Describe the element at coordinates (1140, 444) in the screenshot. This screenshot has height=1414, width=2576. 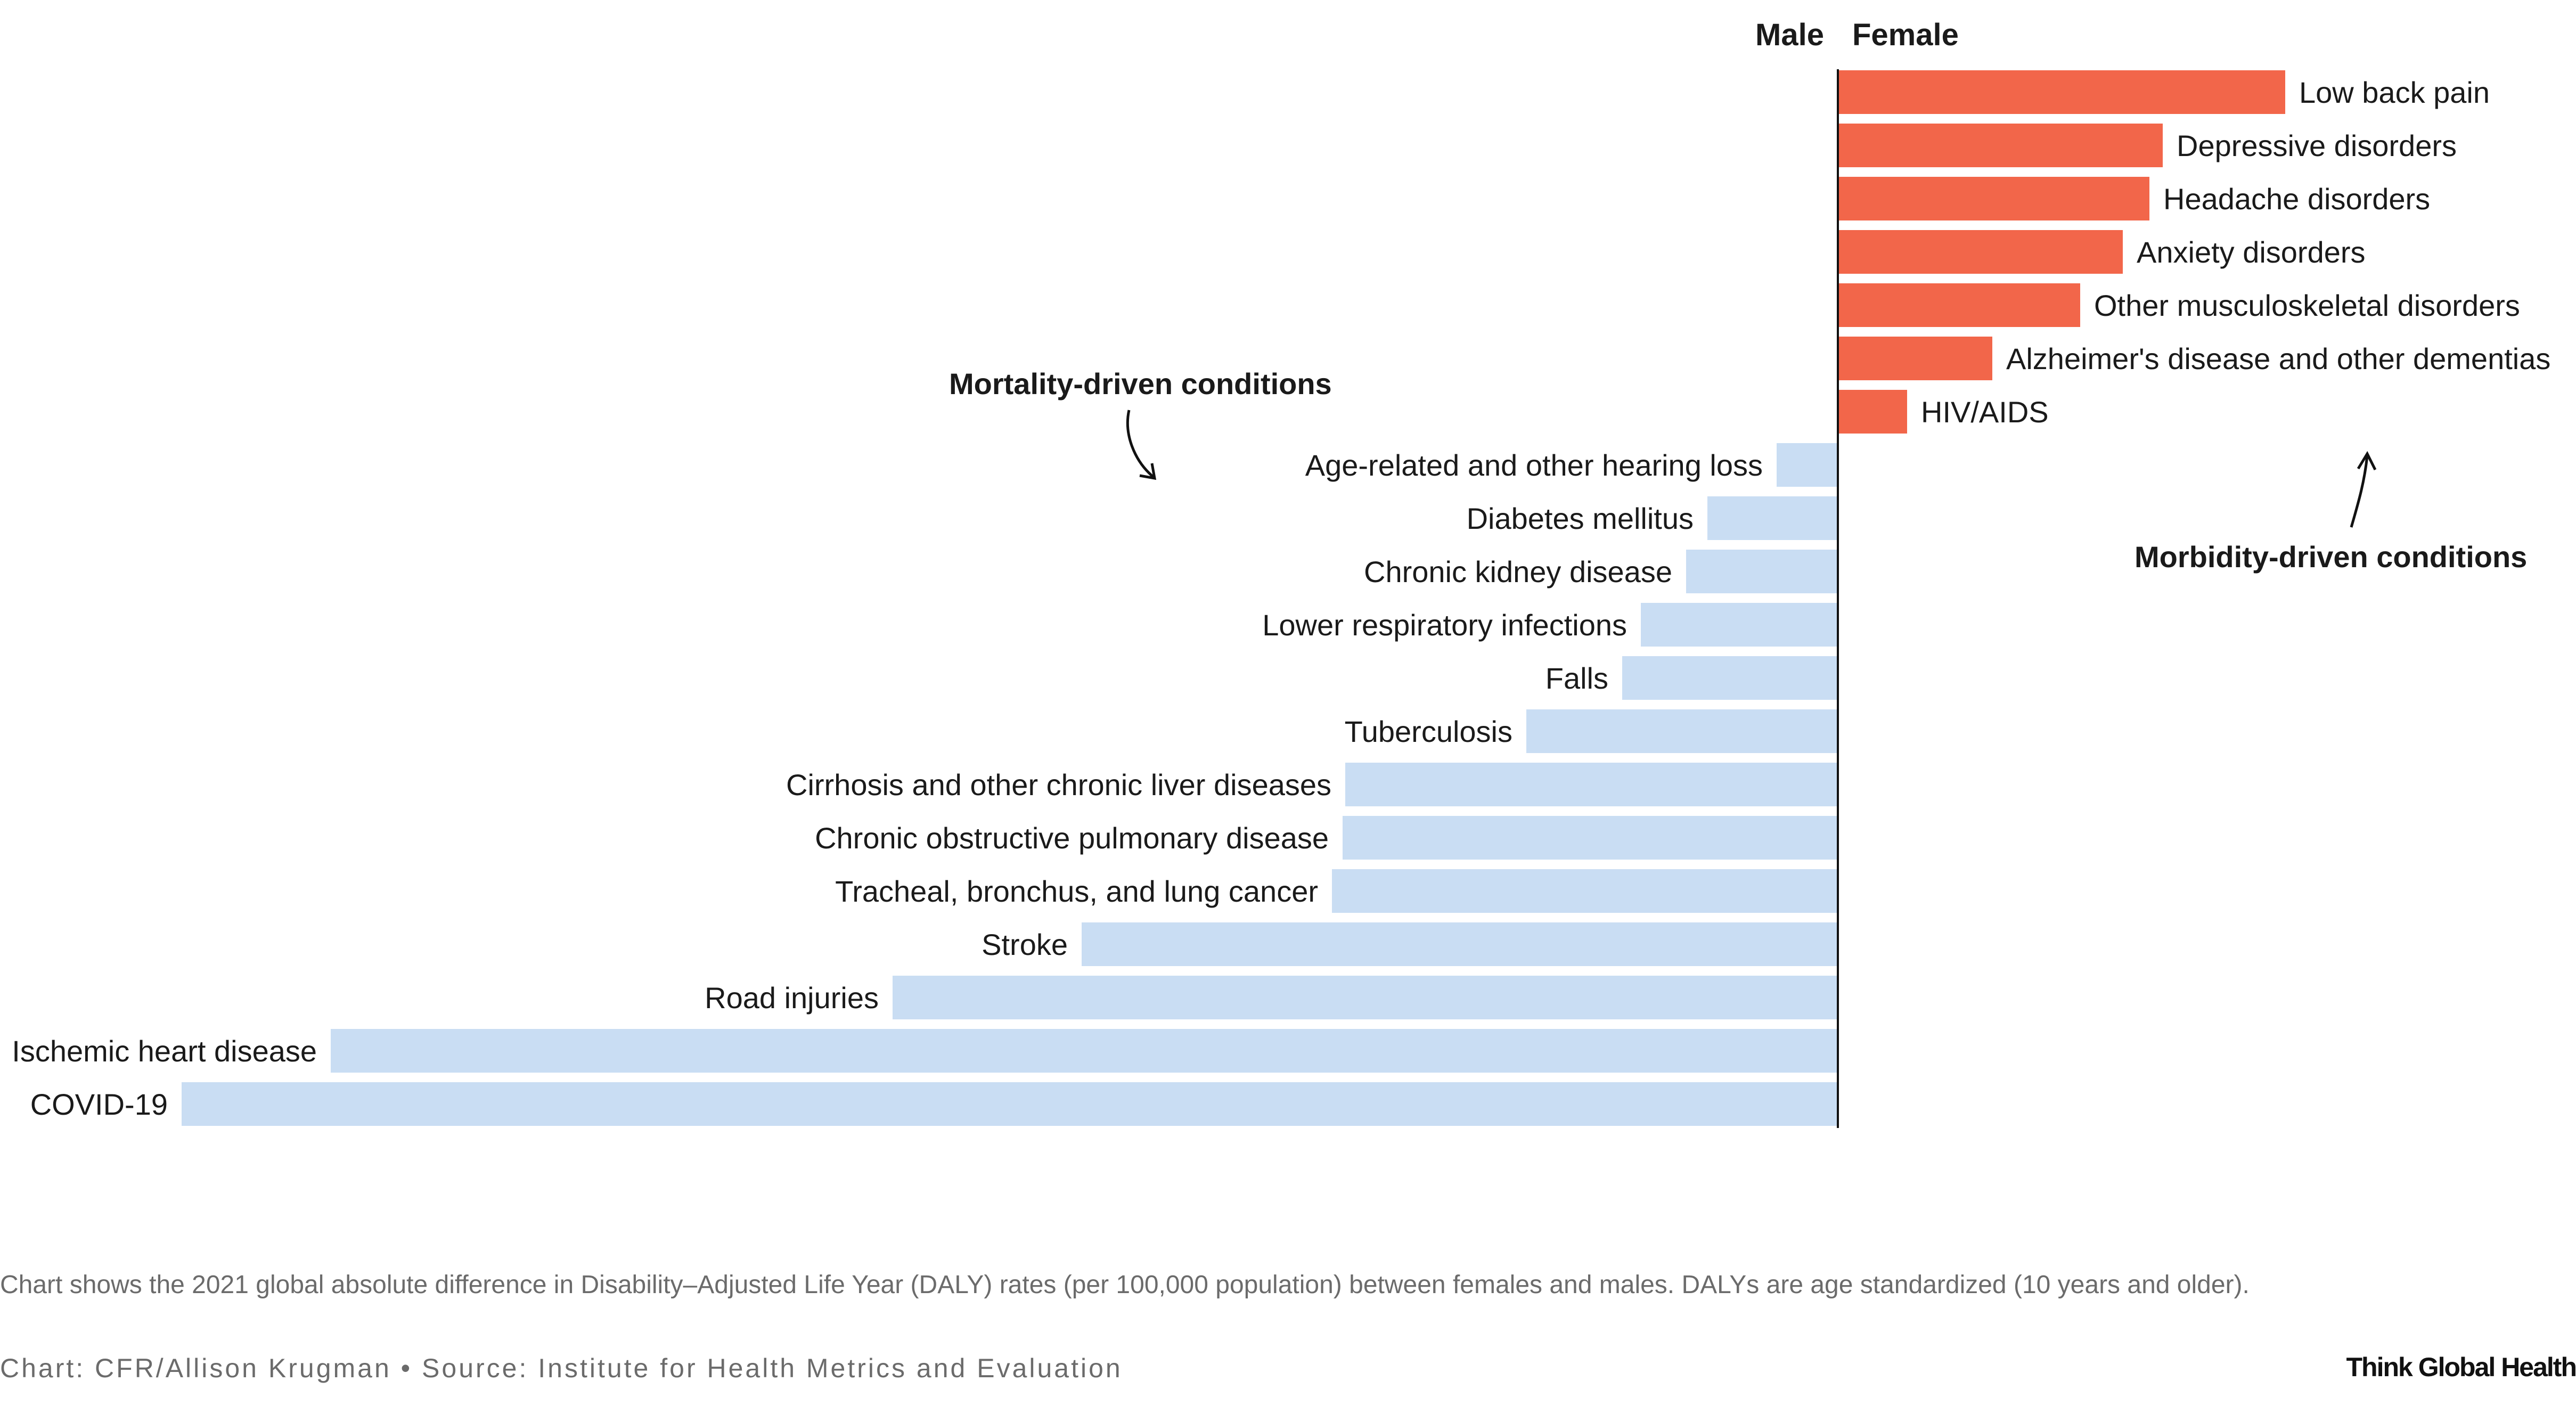
I see `mortality-arrow-icon` at that location.